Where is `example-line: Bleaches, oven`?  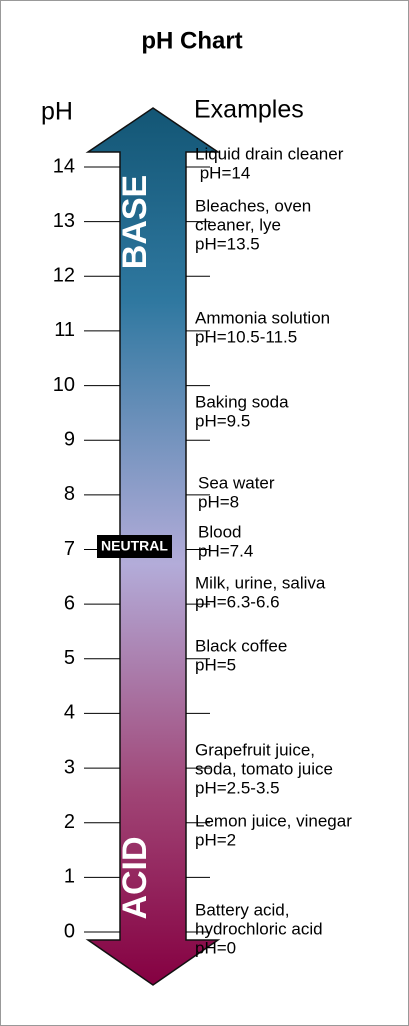
example-line: Bleaches, oven is located at coordinates (253, 205).